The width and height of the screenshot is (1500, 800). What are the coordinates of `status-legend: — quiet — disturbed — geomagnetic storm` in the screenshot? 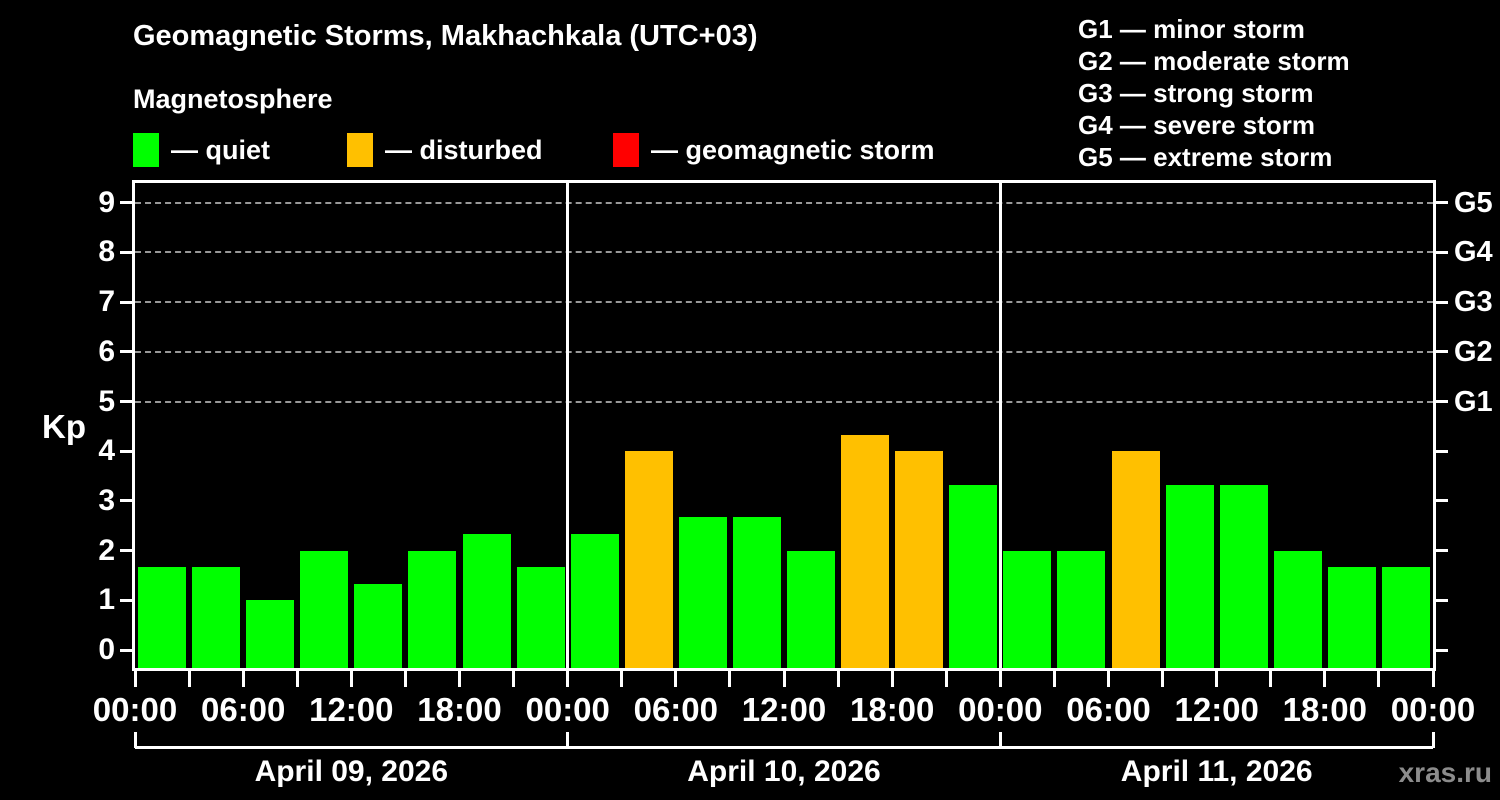 It's located at (750, 150).